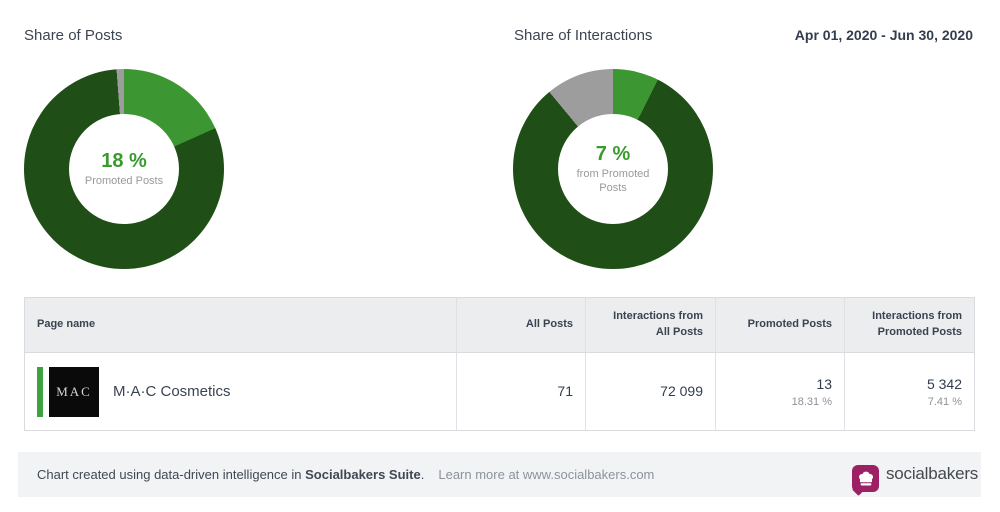  I want to click on column-header-interactions-all-posts: Interactions from All Posts, so click(650, 325).